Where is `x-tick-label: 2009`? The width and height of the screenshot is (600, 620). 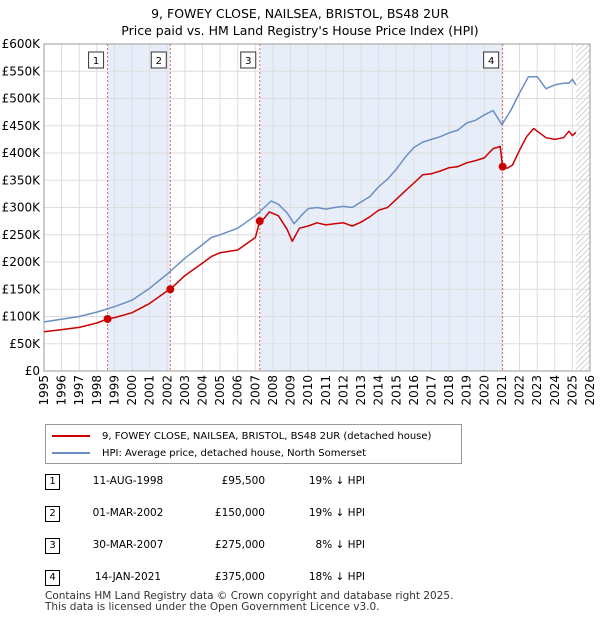
x-tick-label: 2009 is located at coordinates (291, 390).